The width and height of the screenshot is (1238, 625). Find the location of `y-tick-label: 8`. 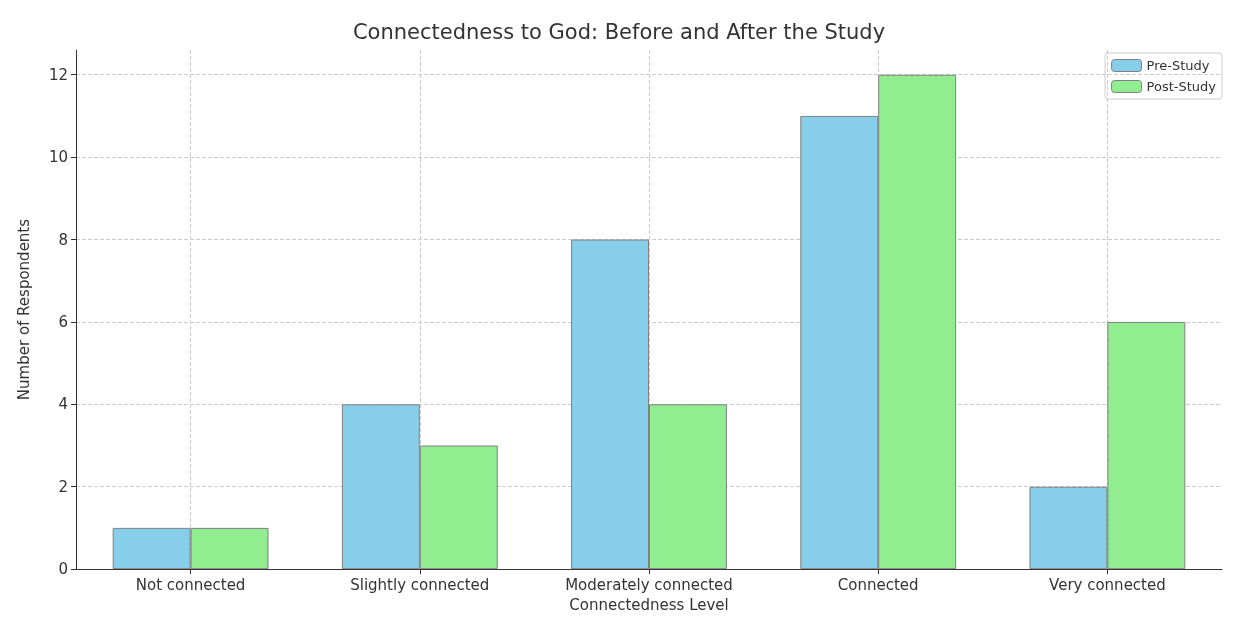

y-tick-label: 8 is located at coordinates (63, 239).